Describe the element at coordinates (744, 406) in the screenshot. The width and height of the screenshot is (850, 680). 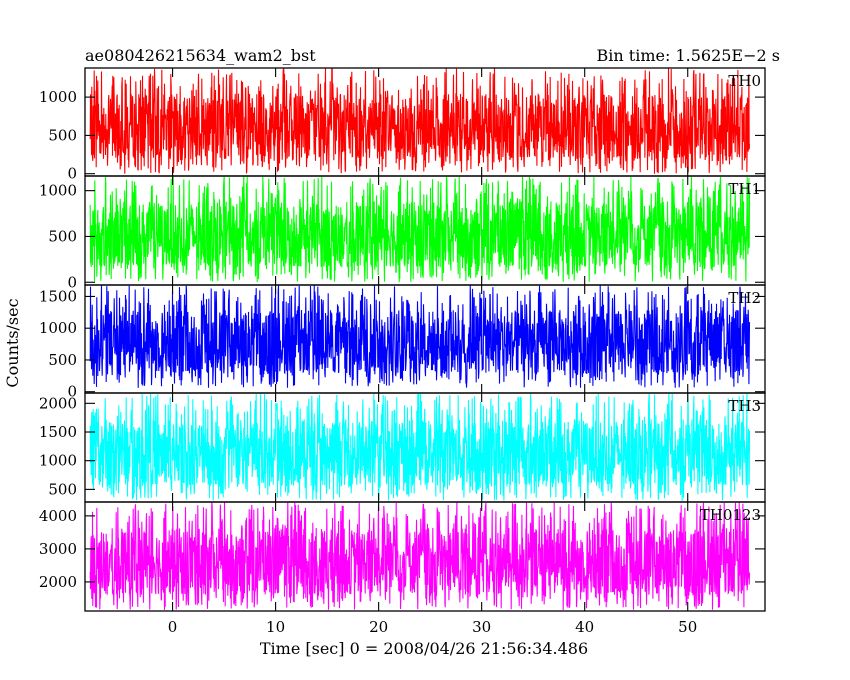
I see `panel-label: TH3` at that location.